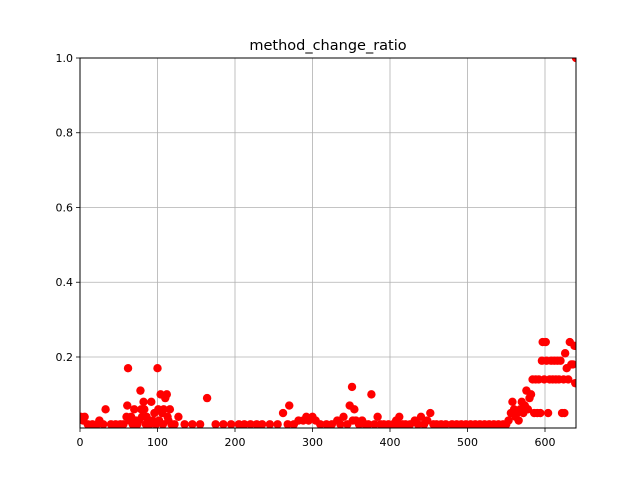 This screenshot has width=640, height=480. Describe the element at coordinates (545, 442) in the screenshot. I see `x-tick-label: 600` at that location.